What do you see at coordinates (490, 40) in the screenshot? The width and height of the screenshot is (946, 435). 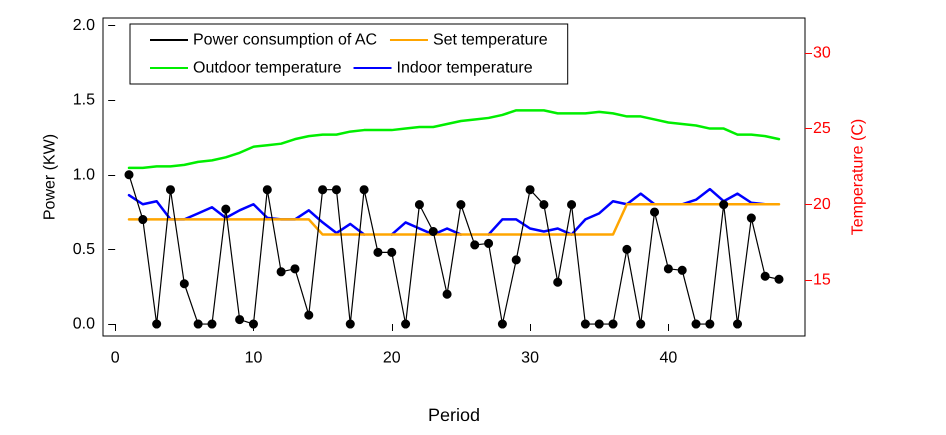 I see `legend-label: Set temperature` at bounding box center [490, 40].